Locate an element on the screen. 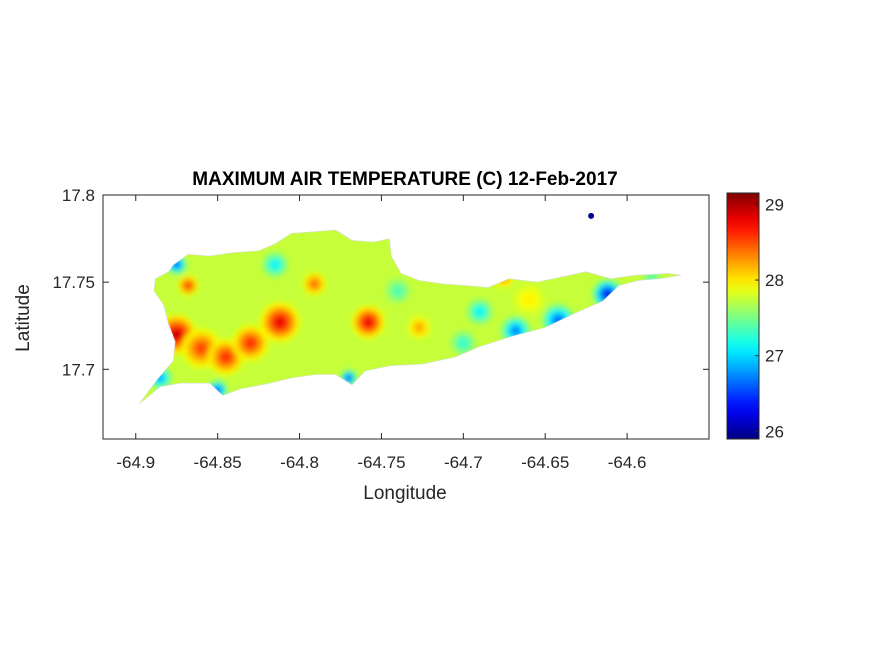 The height and width of the screenshot is (656, 875). y-tick-label: 17.7 is located at coordinates (78, 369).